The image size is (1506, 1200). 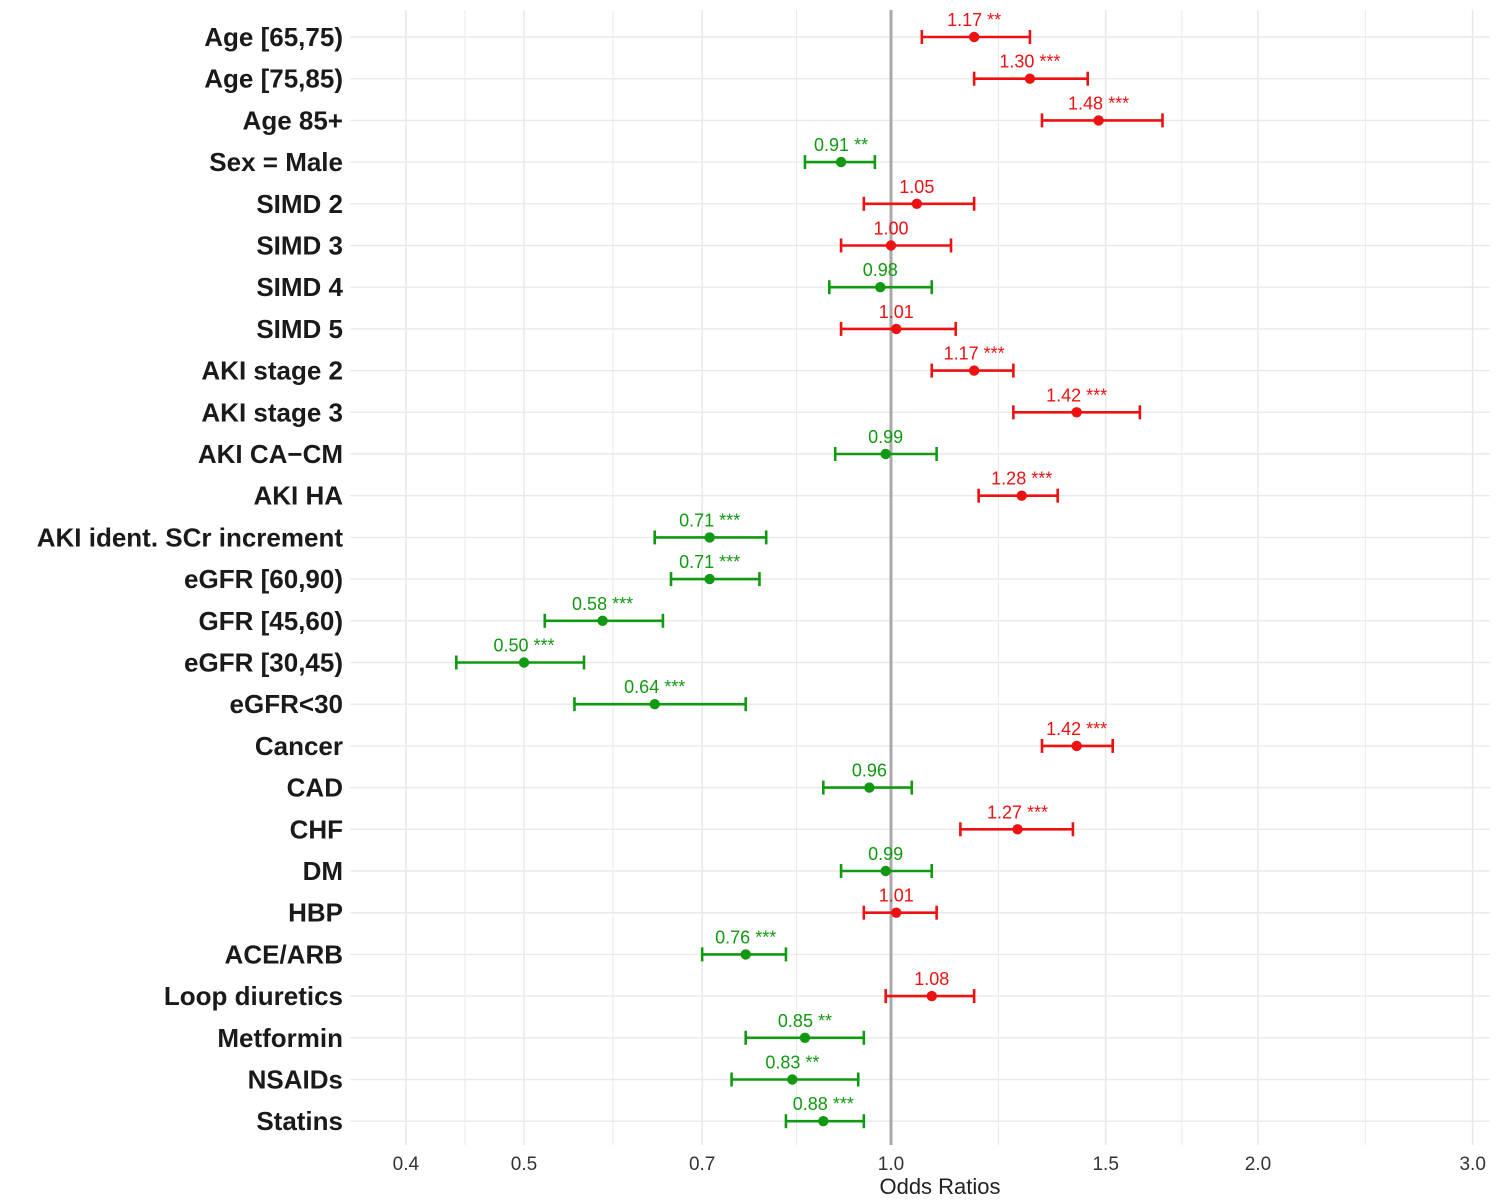 I want to click on x-tick-label: 2.0, so click(x=1258, y=1164).